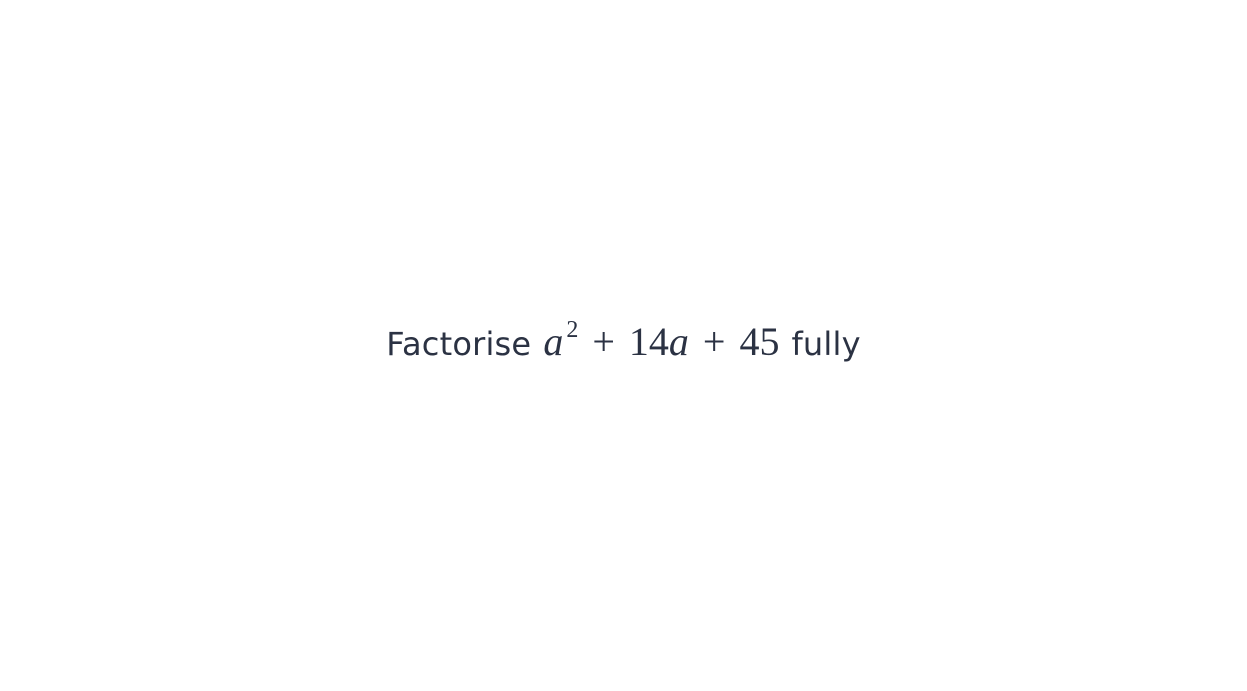 The width and height of the screenshot is (1247, 691). I want to click on question-suffix: fully, so click(826, 344).